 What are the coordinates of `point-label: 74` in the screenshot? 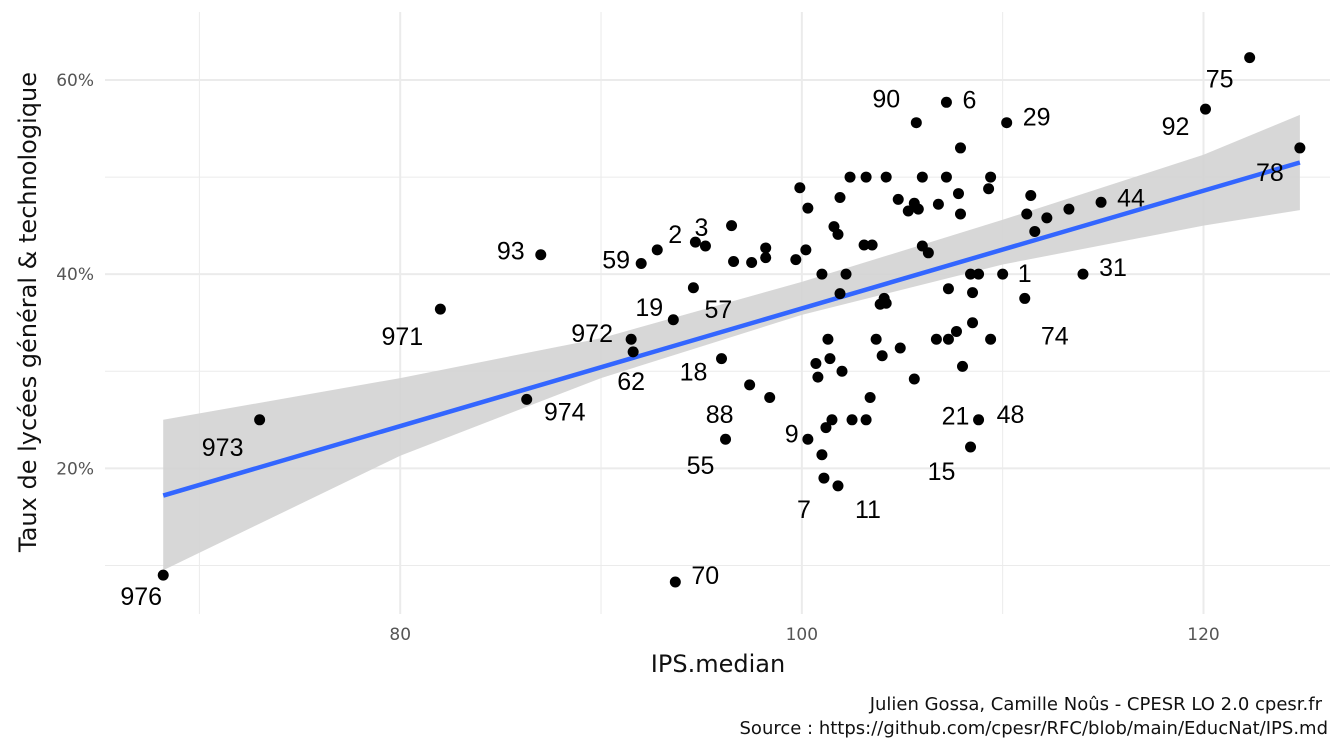 It's located at (1055, 336).